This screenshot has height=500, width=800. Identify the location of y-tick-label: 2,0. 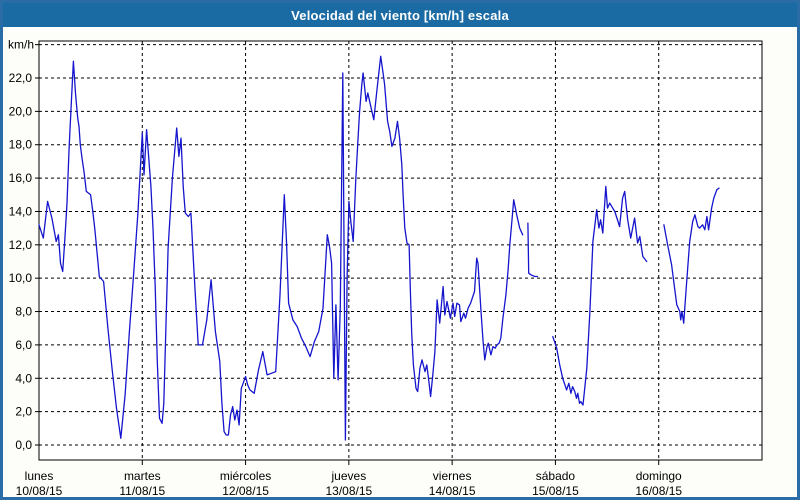
(23, 412).